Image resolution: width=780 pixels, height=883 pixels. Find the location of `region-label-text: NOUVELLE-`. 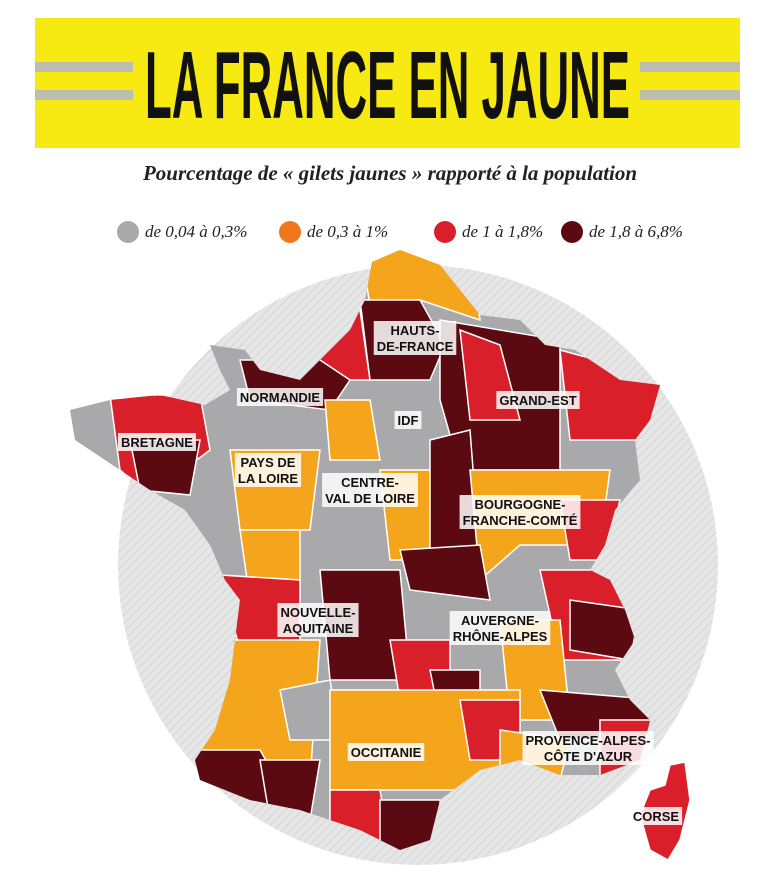

region-label-text: NOUVELLE- is located at coordinates (317, 612).